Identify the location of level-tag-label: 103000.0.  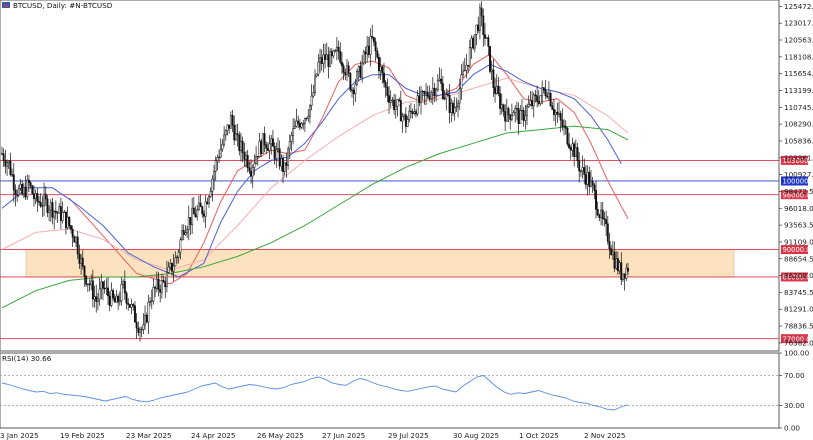
(798, 161).